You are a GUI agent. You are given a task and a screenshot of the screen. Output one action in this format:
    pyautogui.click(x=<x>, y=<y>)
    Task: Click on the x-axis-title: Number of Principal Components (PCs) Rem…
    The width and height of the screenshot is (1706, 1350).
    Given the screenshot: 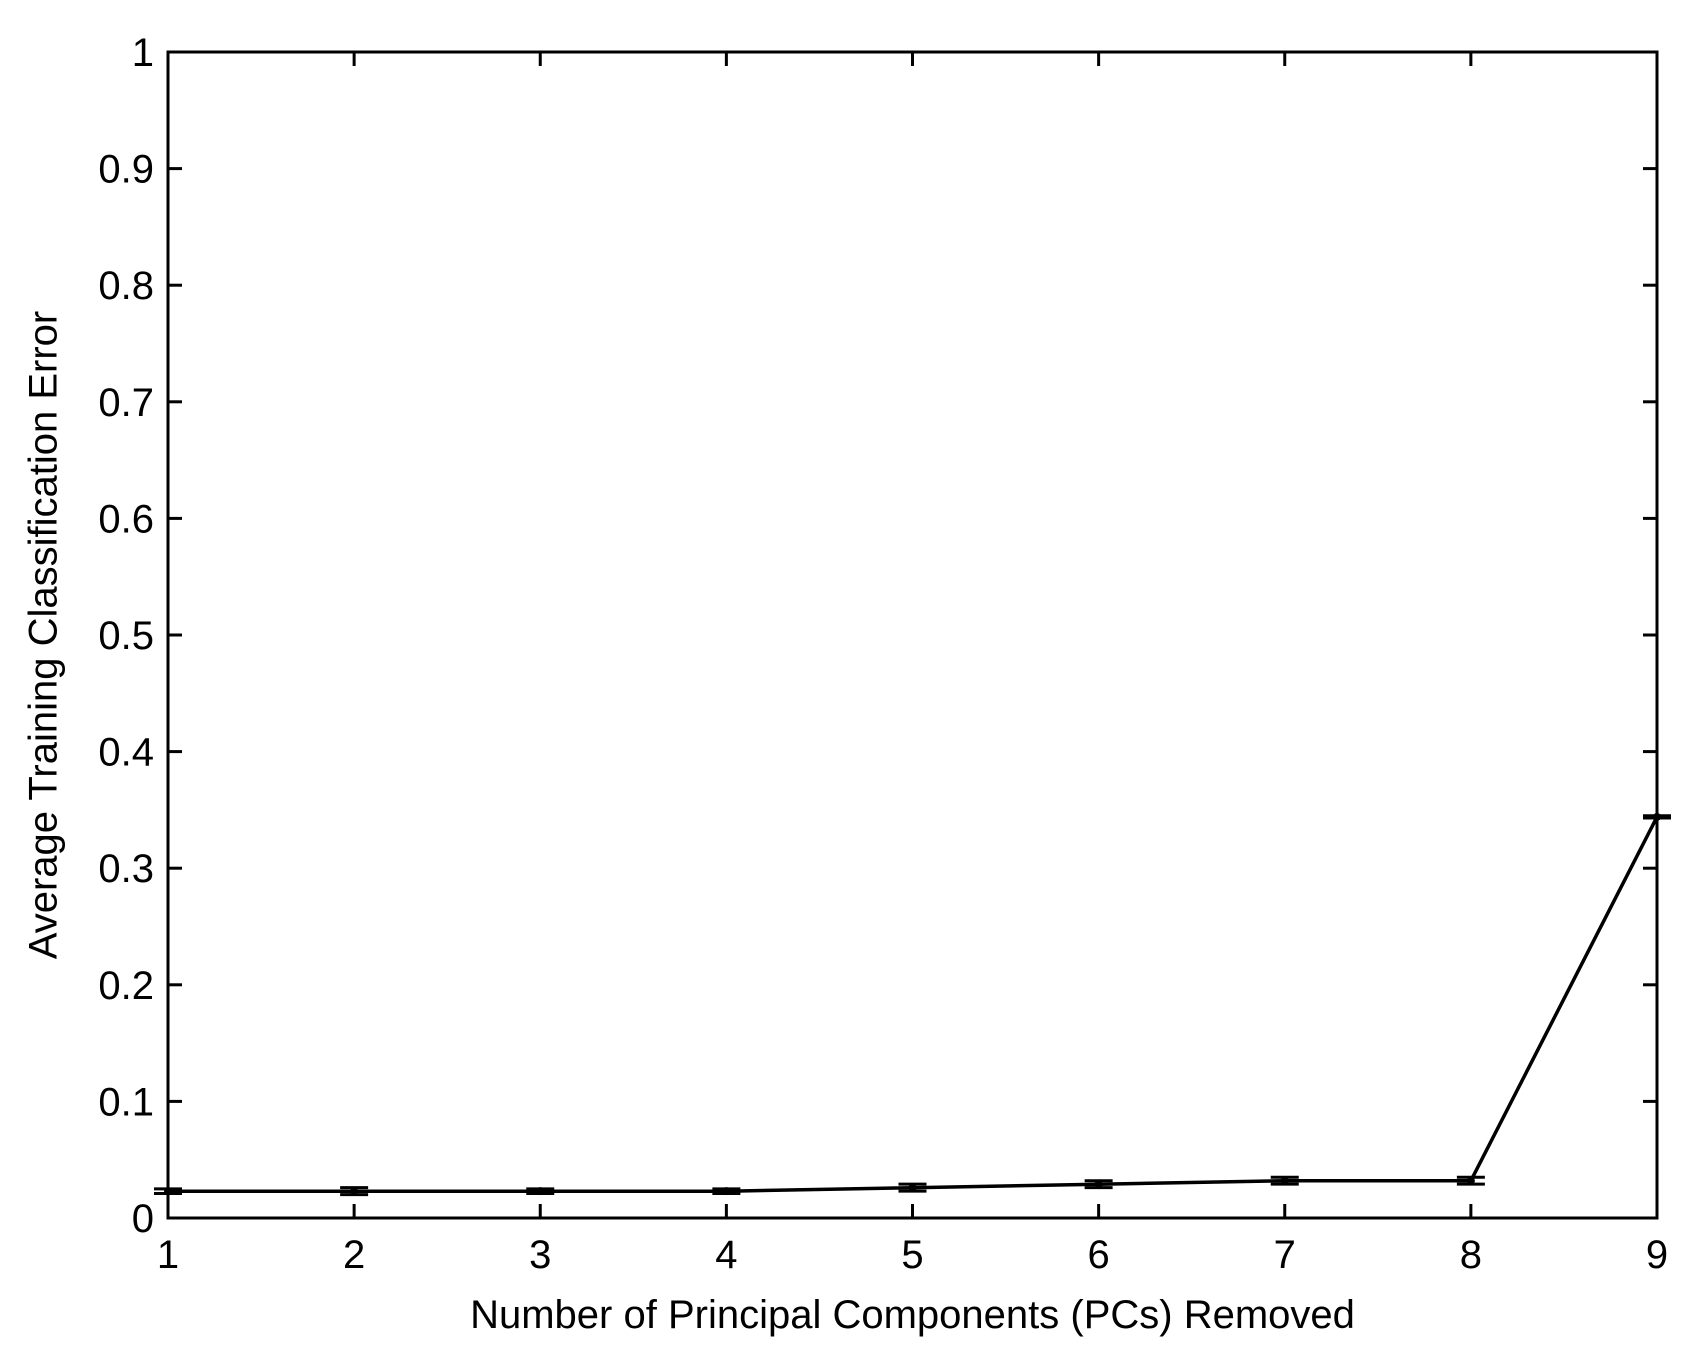 What is the action you would take?
    pyautogui.click(x=912, y=1315)
    